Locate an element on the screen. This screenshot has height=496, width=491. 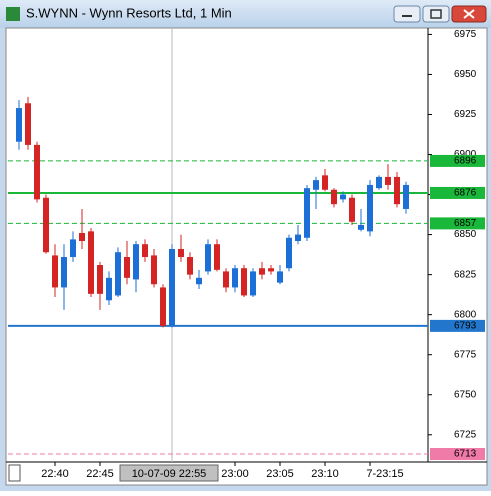
x-tick-label: 23:10 is located at coordinates (325, 474).